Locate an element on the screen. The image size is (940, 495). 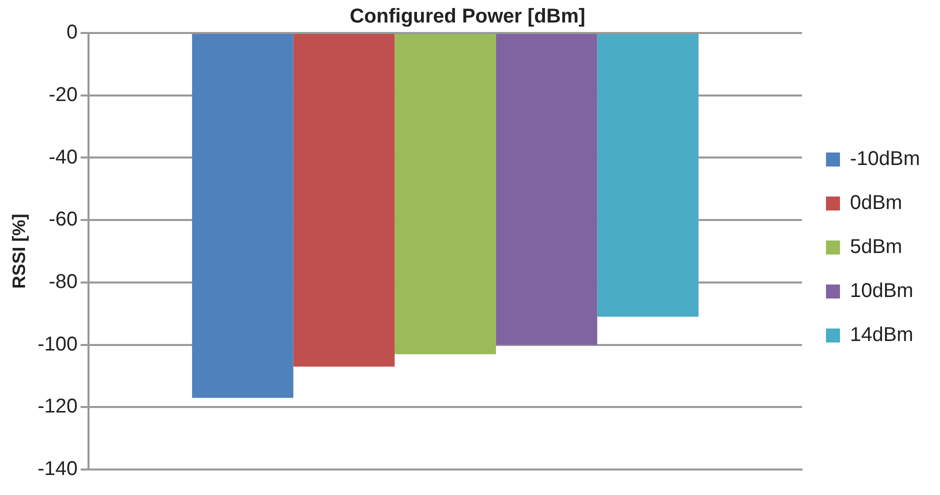
y-tick-label: 0 is located at coordinates (72, 33).